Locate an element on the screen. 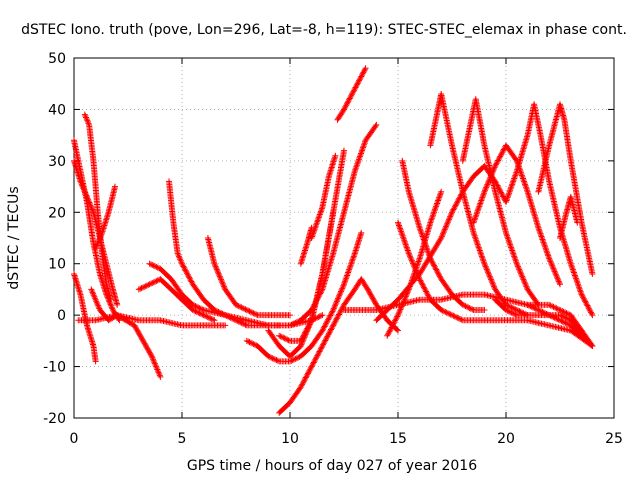  x-tick-label: 25 is located at coordinates (614, 439).